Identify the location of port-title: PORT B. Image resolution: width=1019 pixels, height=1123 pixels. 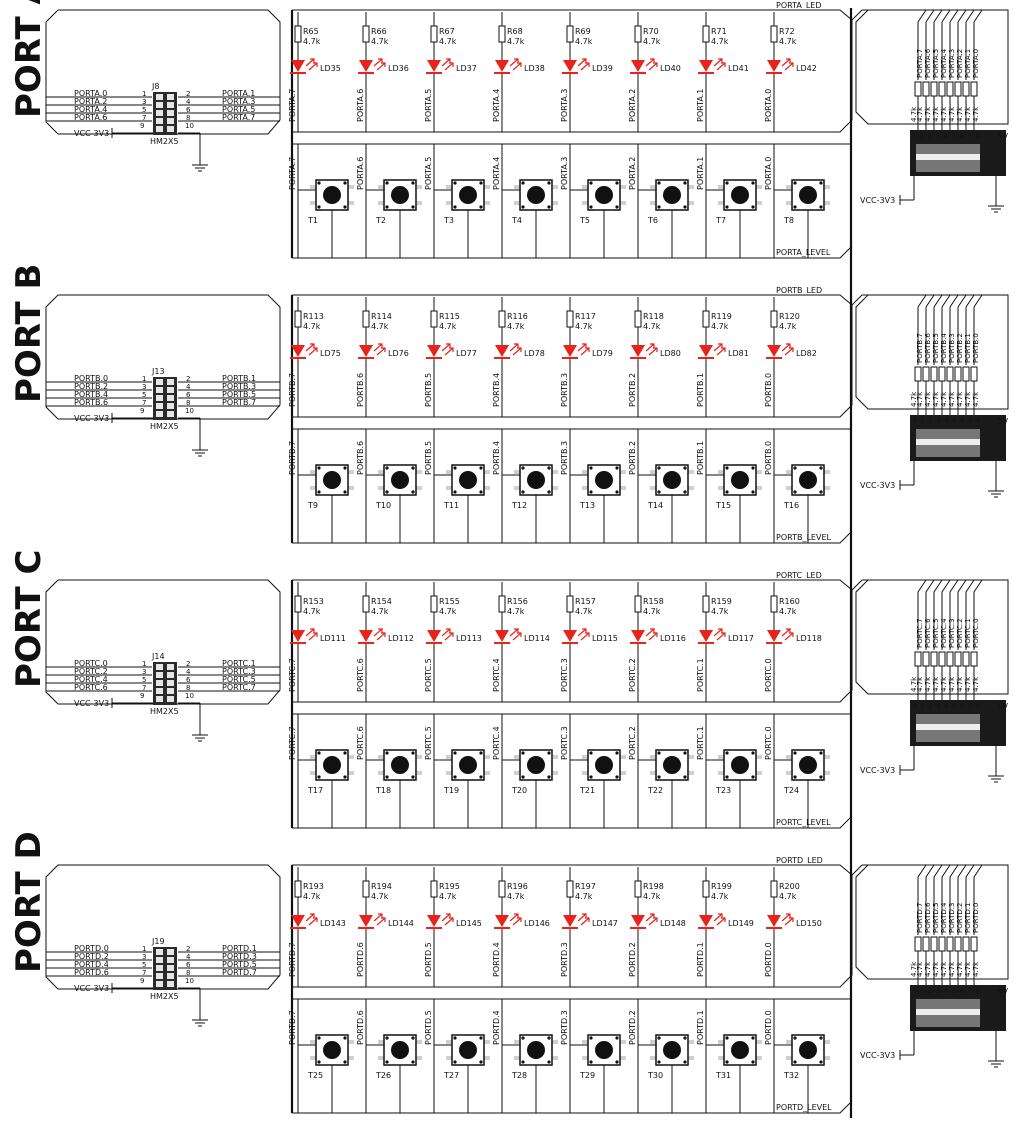
(29, 333).